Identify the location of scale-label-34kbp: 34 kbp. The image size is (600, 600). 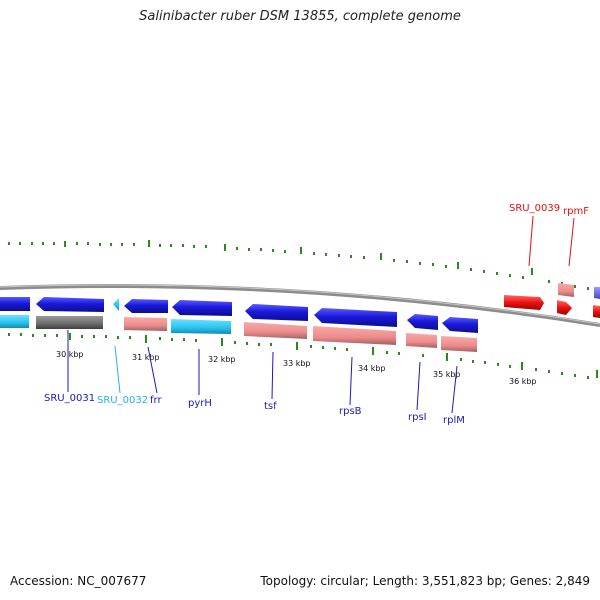
(372, 368).